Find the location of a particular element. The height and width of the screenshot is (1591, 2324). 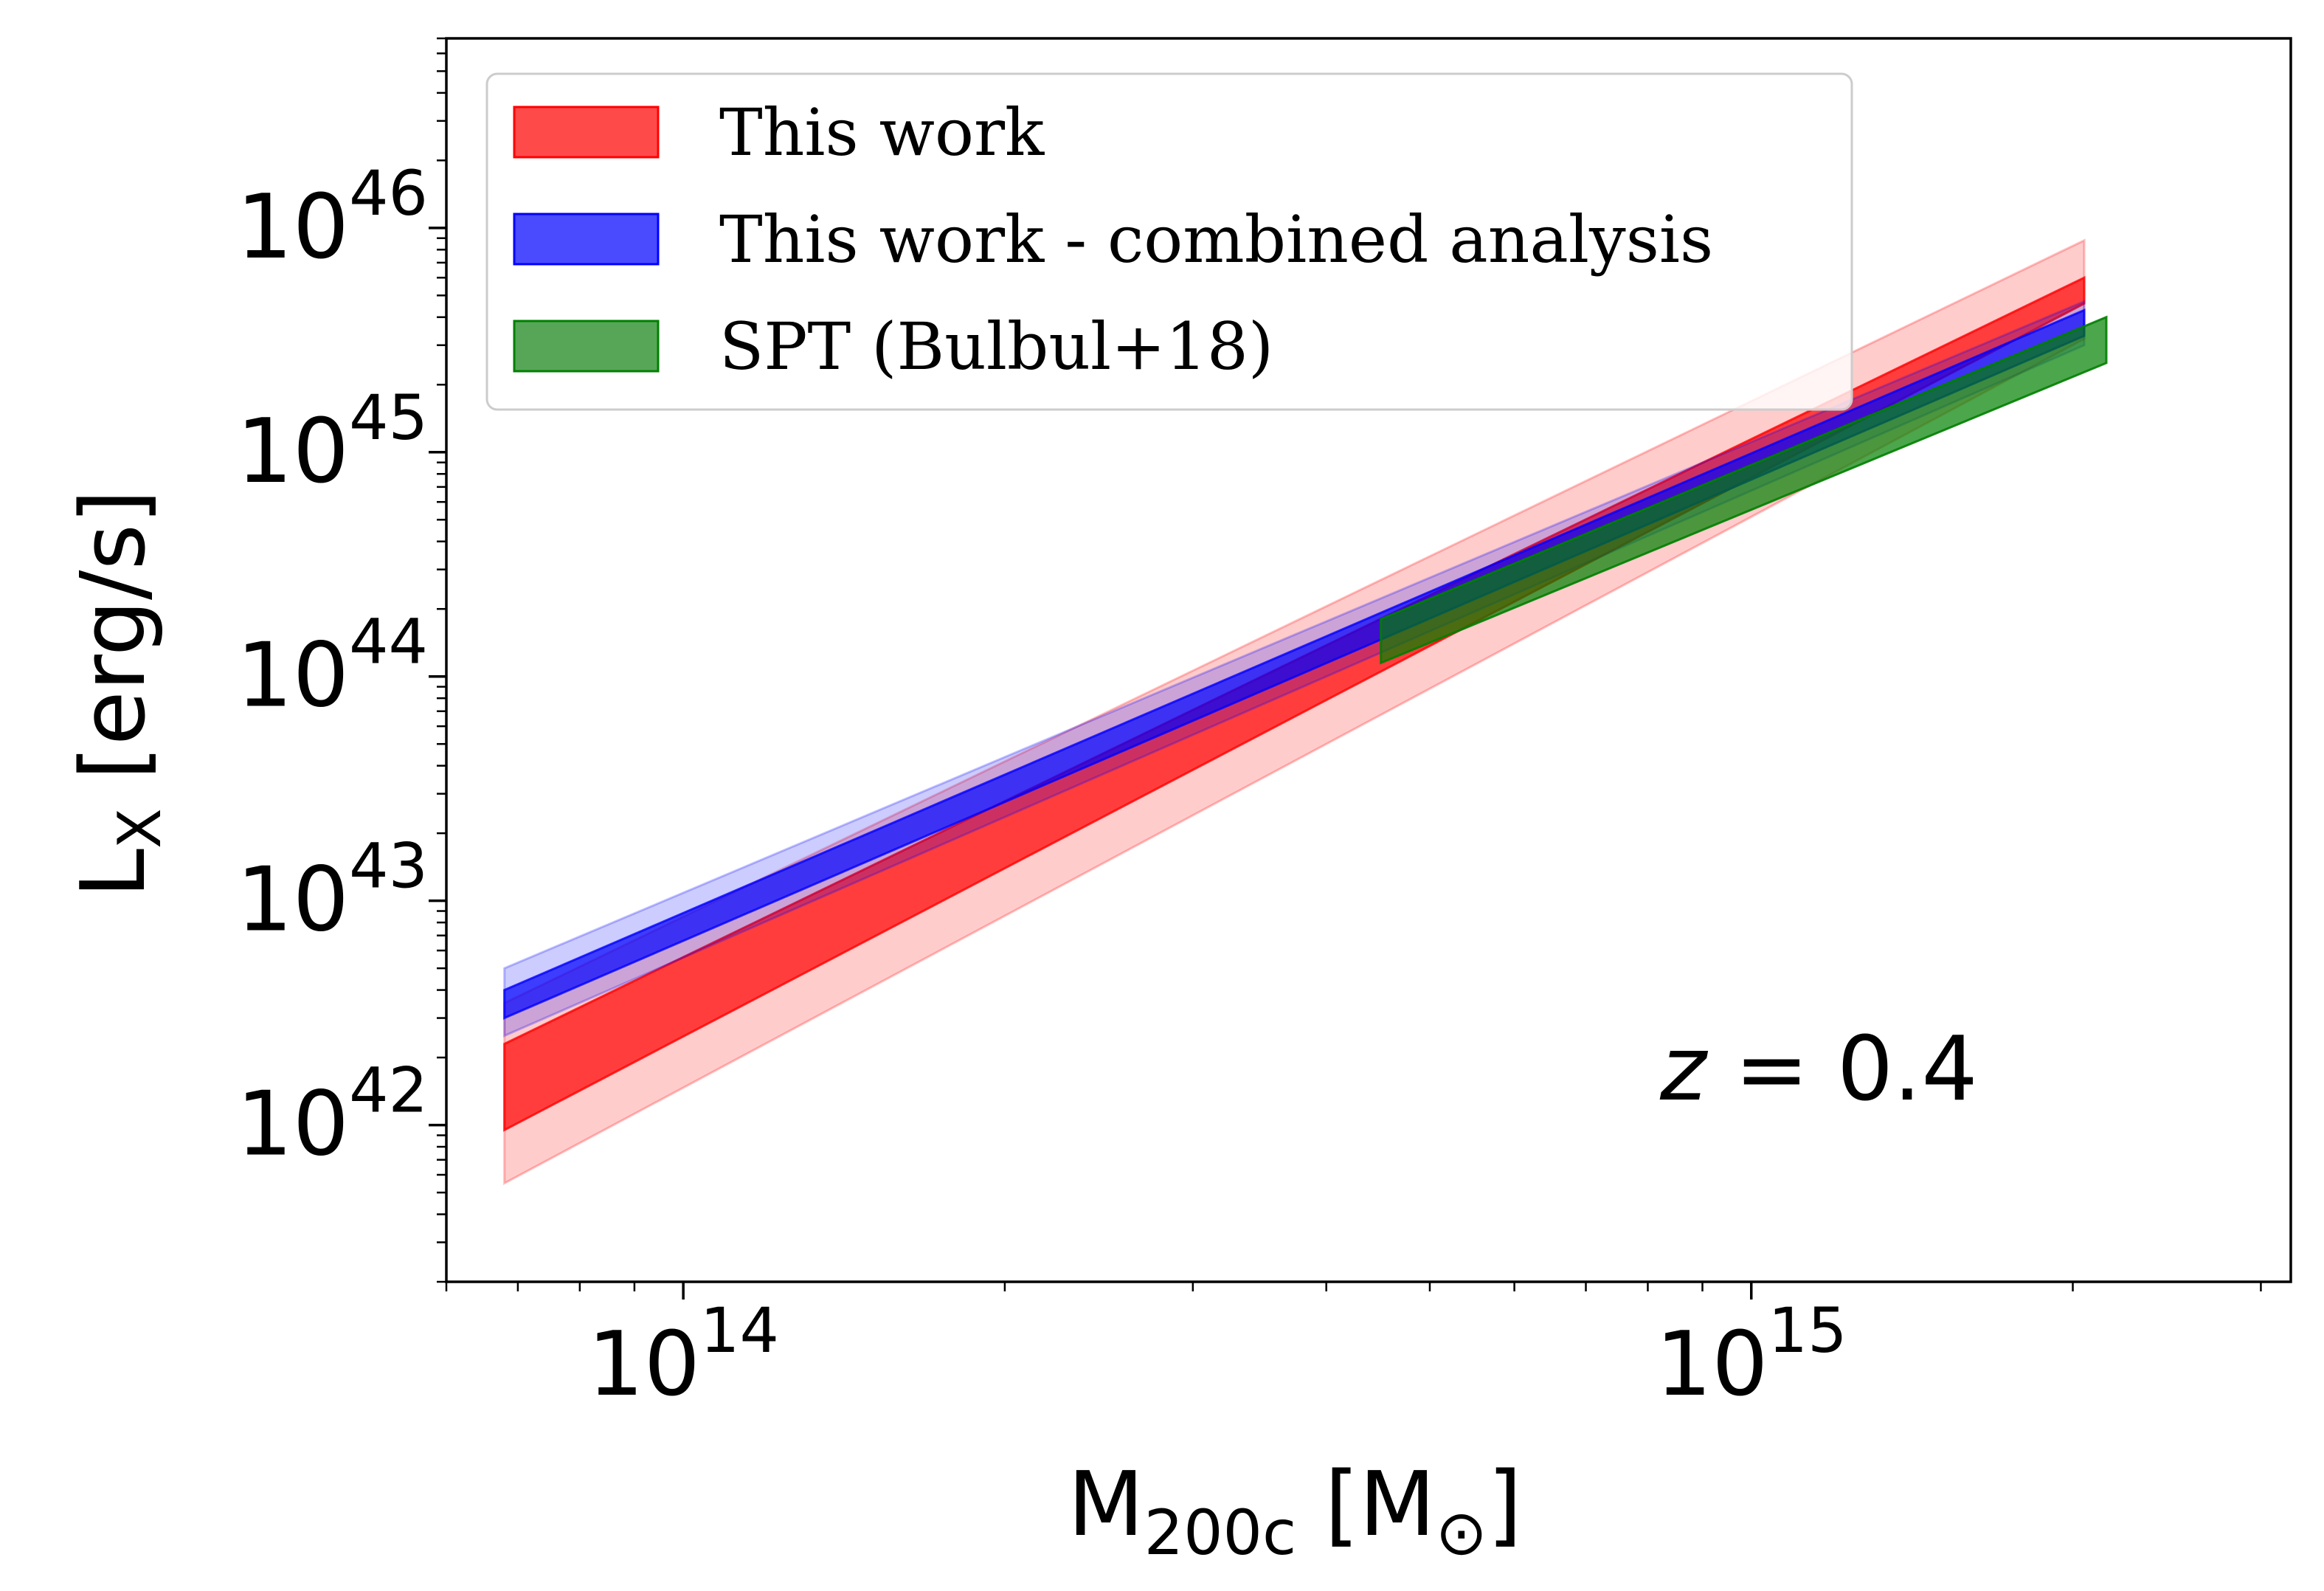

x-label-sub: 200c is located at coordinates (1220, 1533).